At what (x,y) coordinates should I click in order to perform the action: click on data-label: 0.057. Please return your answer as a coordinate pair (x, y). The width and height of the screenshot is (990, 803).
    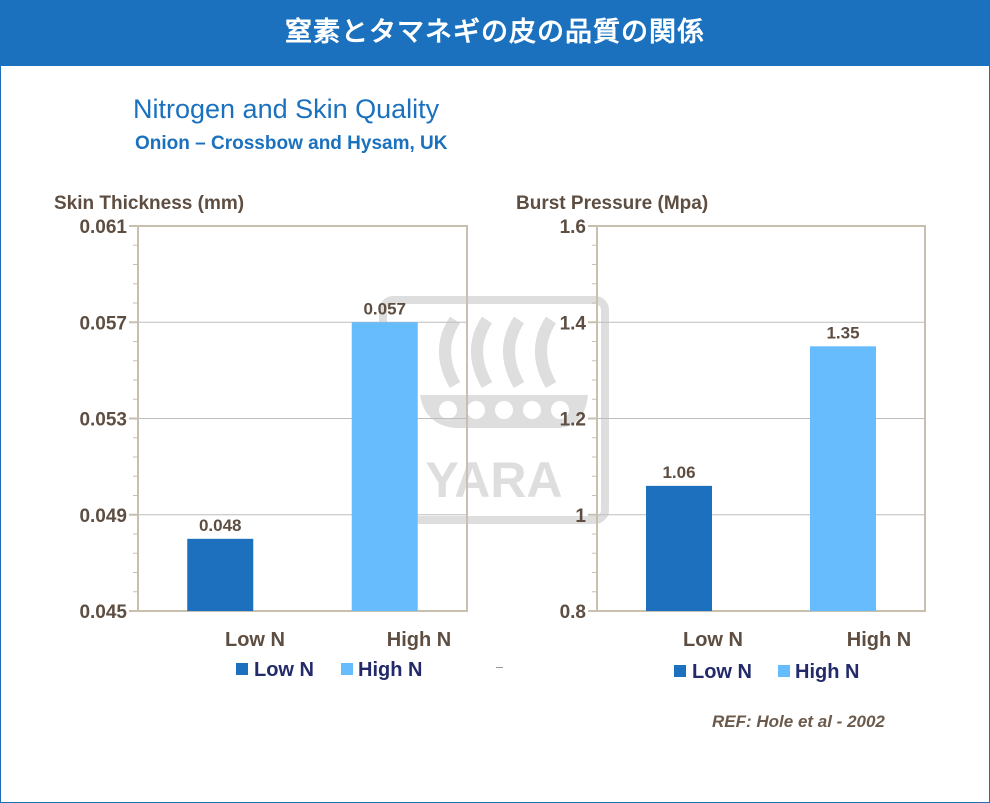
    Looking at the image, I should click on (384, 308).